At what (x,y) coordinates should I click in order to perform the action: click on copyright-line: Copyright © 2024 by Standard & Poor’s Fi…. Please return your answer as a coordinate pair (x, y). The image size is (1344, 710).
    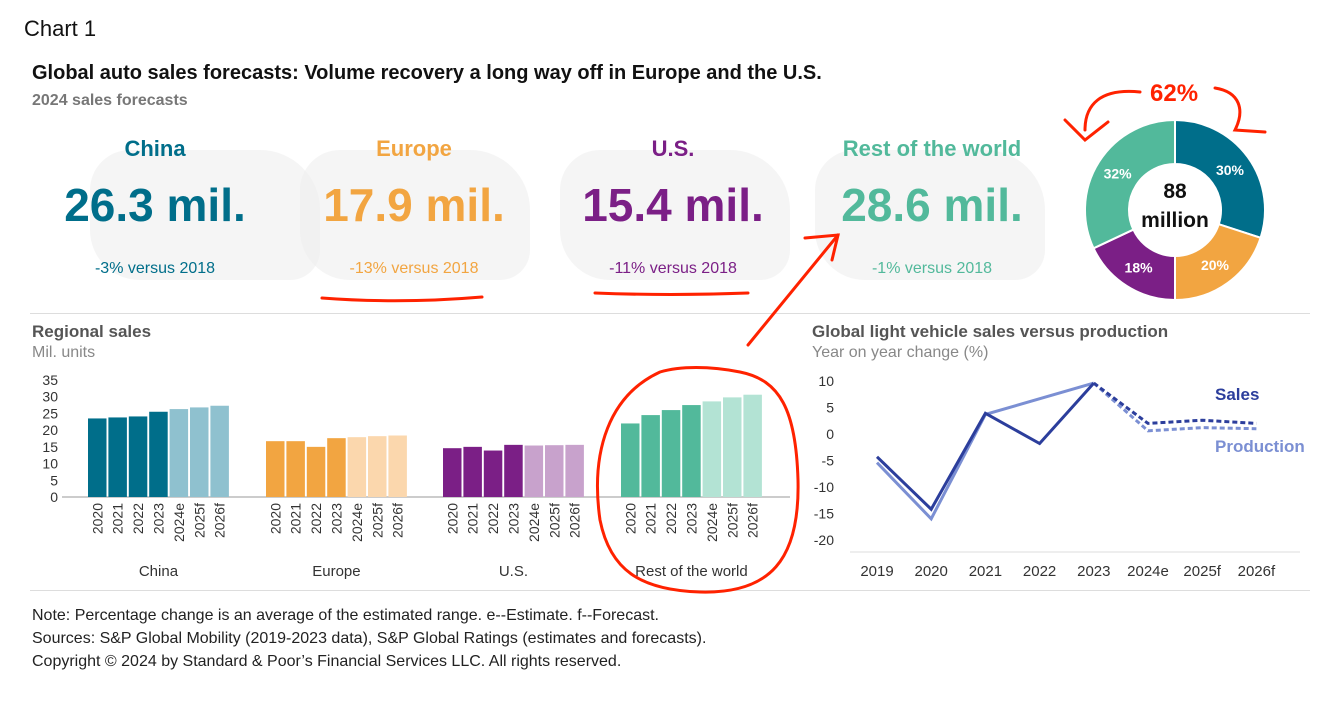
    Looking at the image, I should click on (327, 661).